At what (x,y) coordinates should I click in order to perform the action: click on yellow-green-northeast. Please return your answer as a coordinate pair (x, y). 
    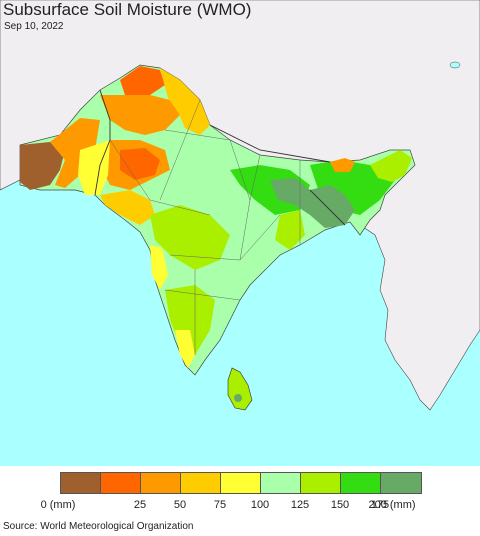
    Looking at the image, I should click on (391, 166).